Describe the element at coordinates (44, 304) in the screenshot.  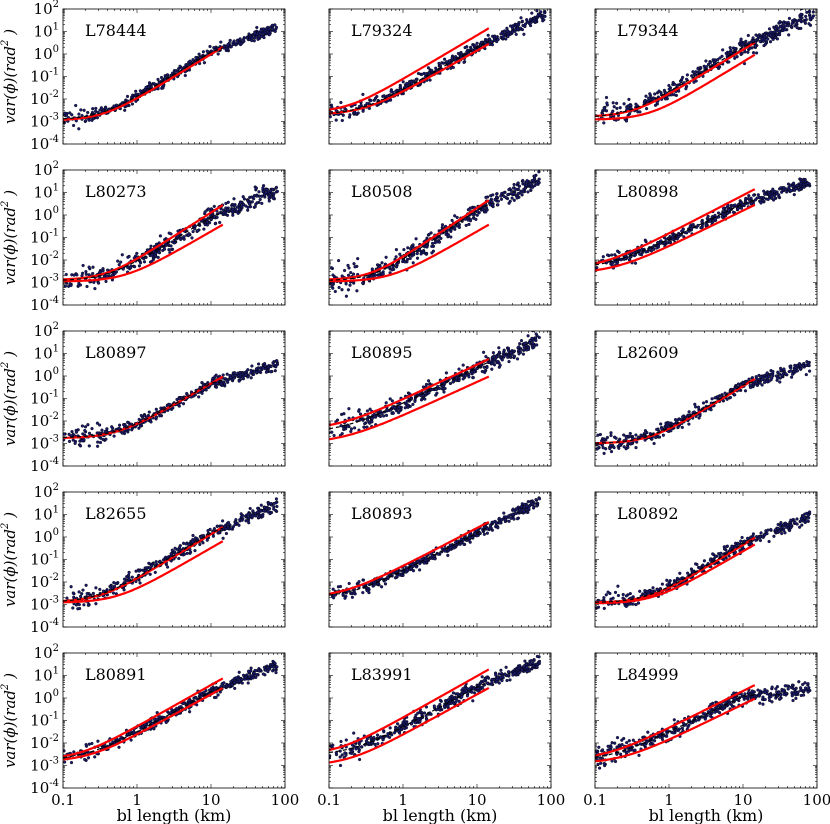
I see `y-tick-label: 10⁻⁴` at that location.